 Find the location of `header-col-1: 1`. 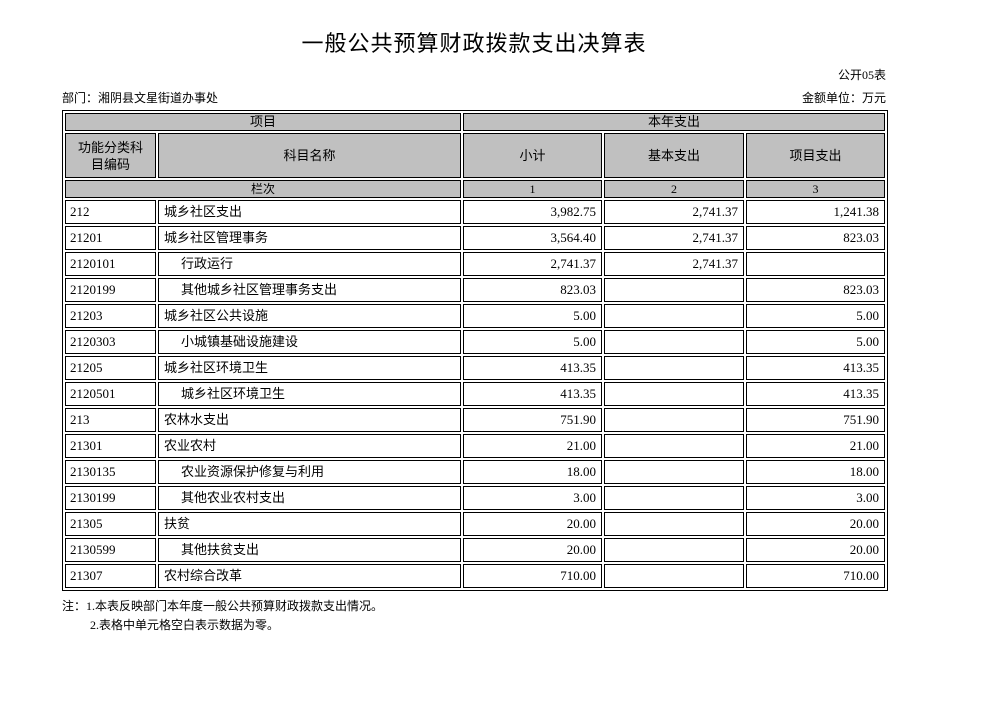

header-col-1: 1 is located at coordinates (533, 189).